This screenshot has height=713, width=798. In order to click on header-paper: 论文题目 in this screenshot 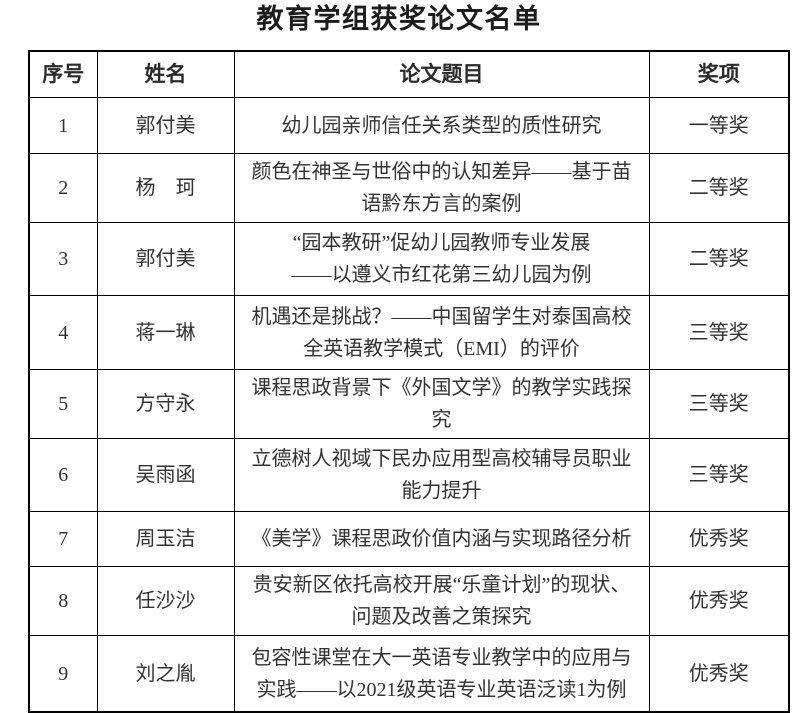, I will do `click(441, 74)`.